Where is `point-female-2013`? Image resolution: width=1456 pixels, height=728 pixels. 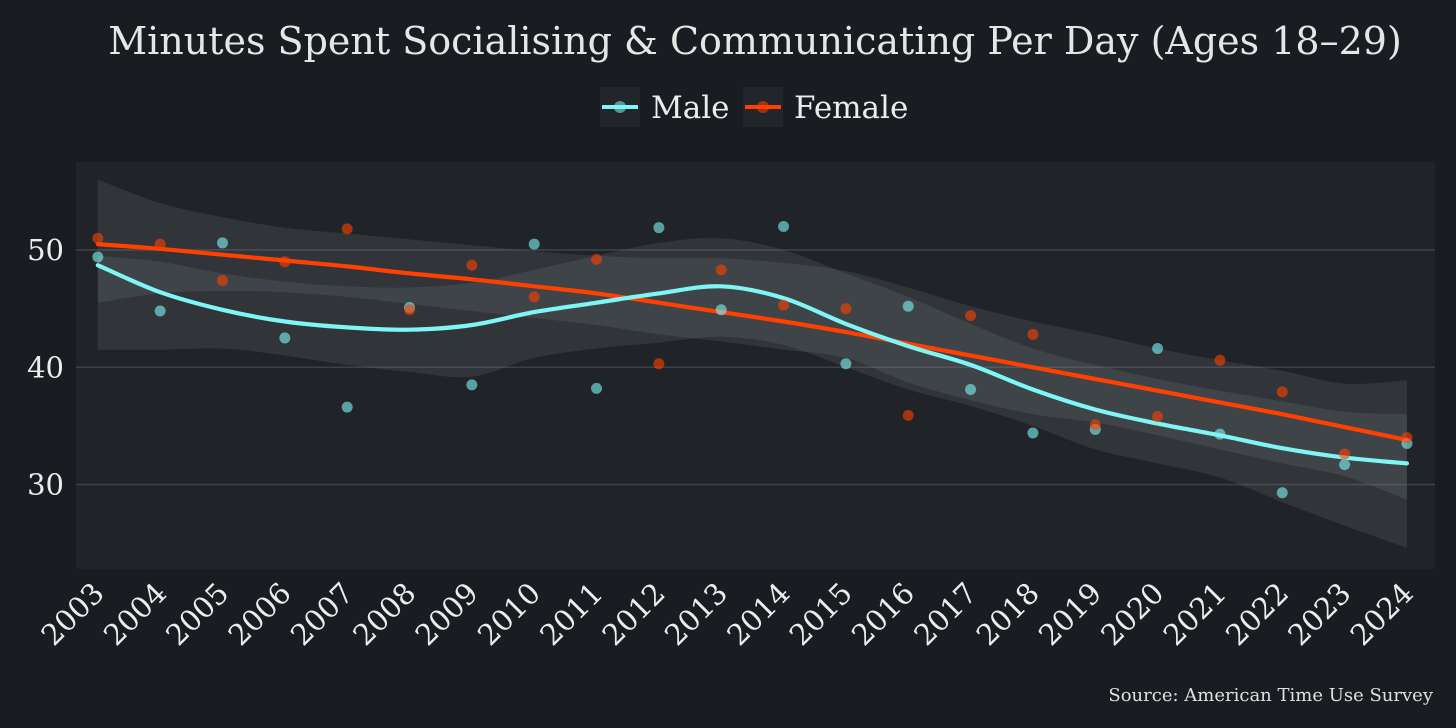 point-female-2013 is located at coordinates (721, 270).